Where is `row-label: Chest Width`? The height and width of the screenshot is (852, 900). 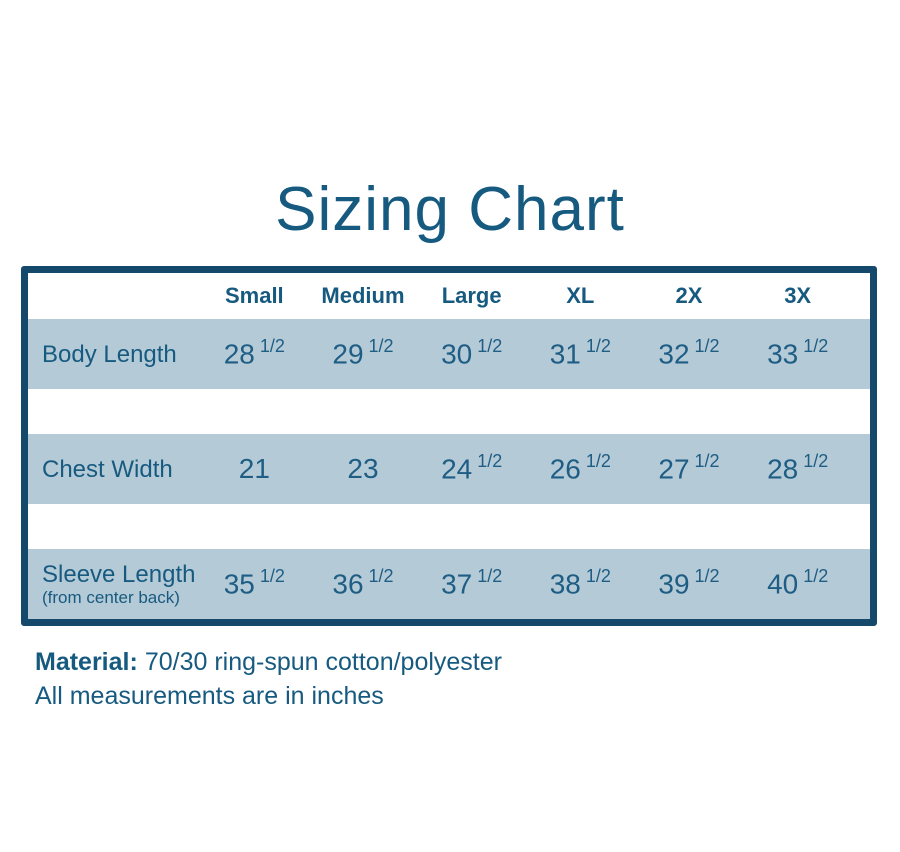 row-label: Chest Width is located at coordinates (114, 469).